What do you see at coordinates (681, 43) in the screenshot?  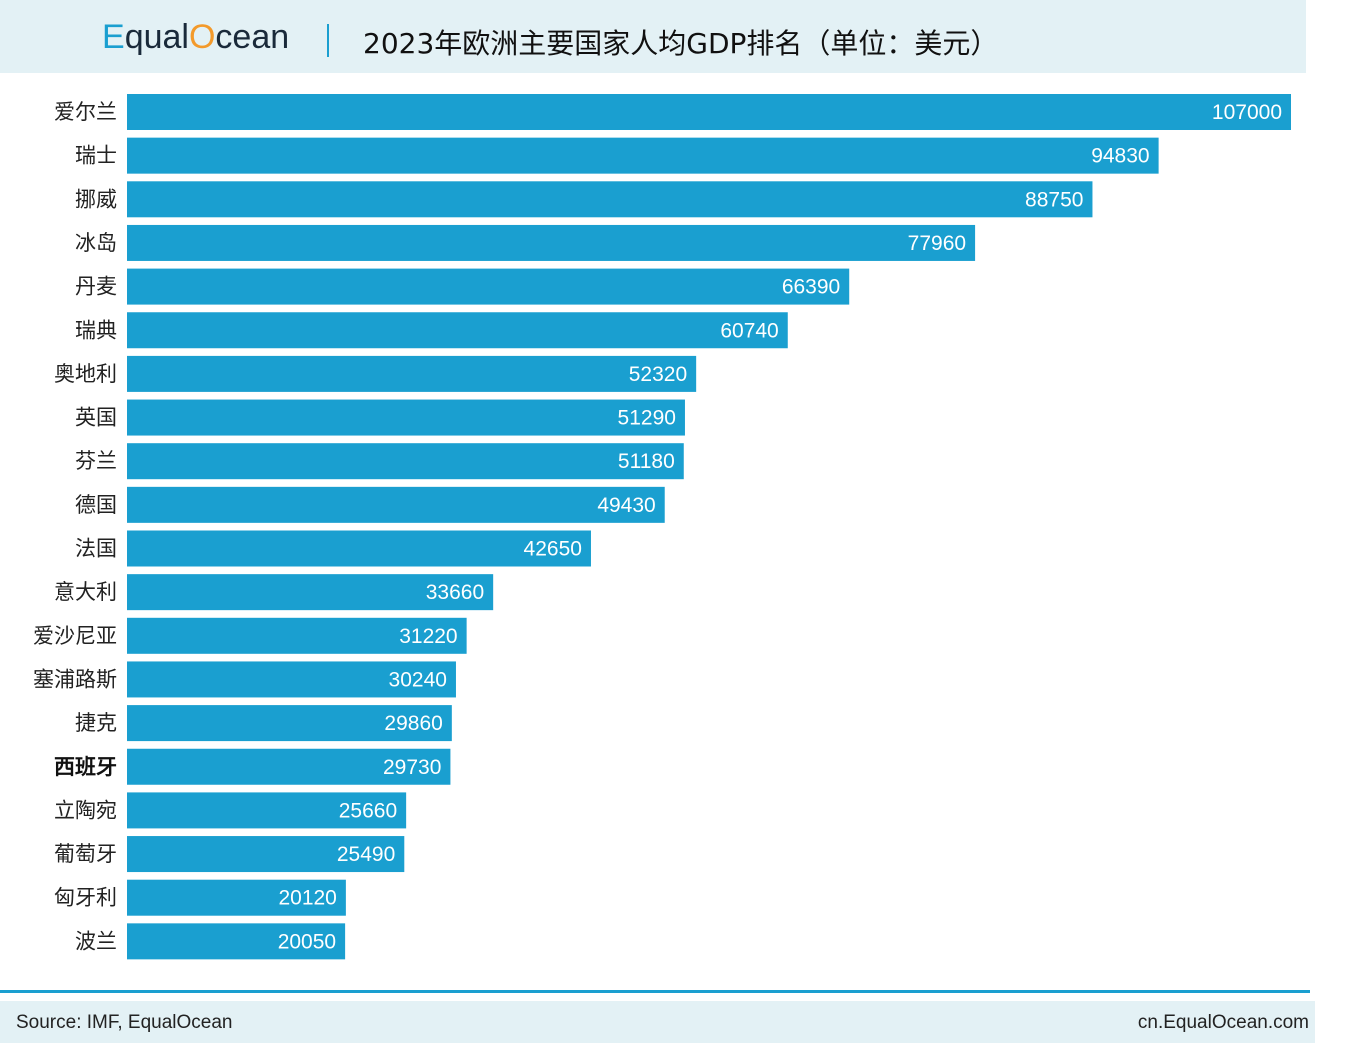 I see `chart-title: 2023年欧洲主要国家人均GDP排名（单位：美元）` at bounding box center [681, 43].